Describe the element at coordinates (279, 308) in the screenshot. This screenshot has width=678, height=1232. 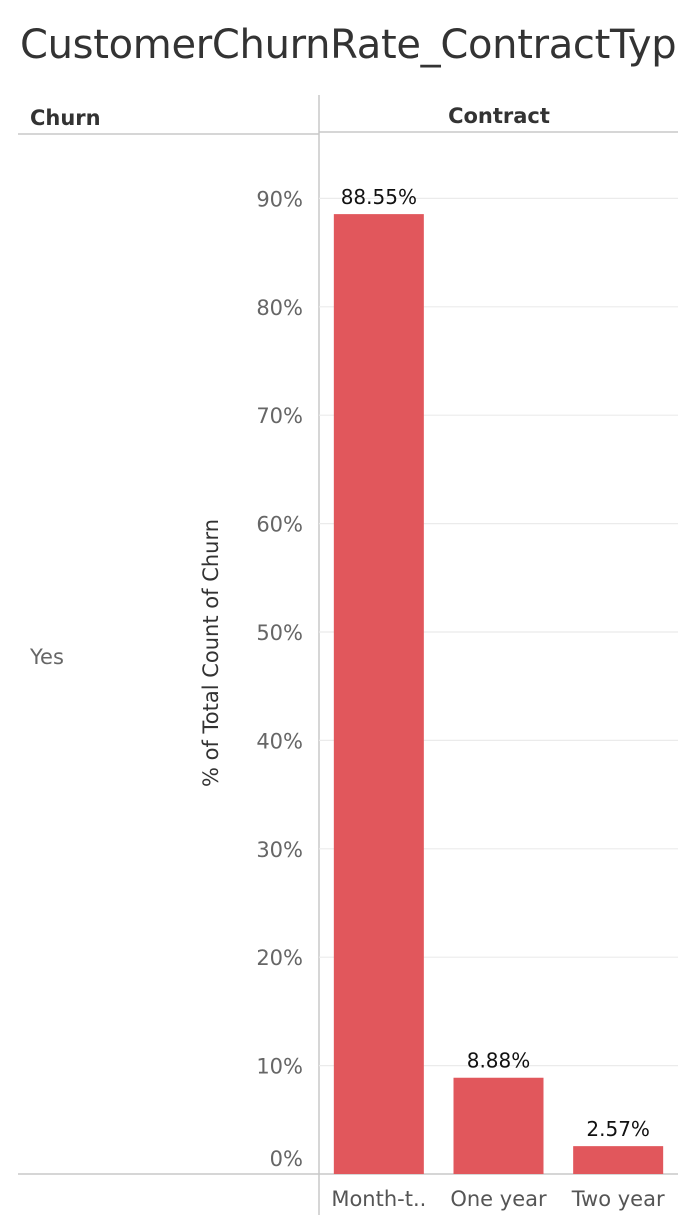
I see `y-tick-label: 80%` at that location.